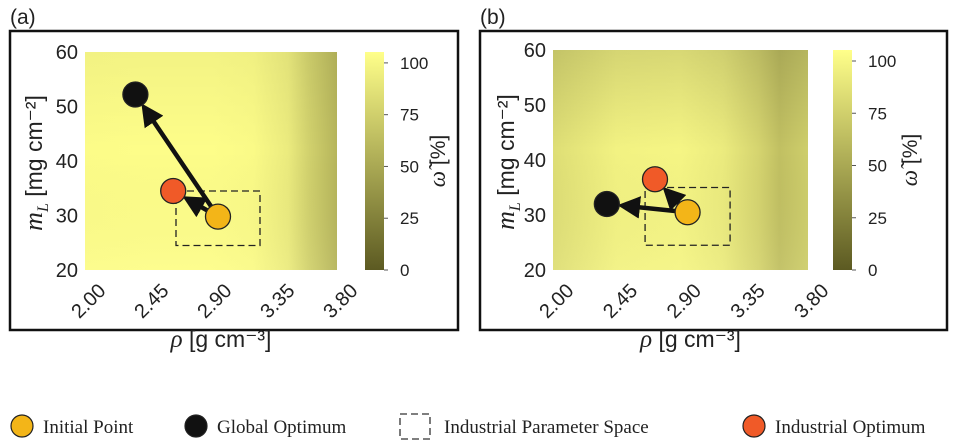 The image size is (972, 444). Describe the element at coordinates (177, 155) in the screenshot. I see `arrow-to-global` at that location.